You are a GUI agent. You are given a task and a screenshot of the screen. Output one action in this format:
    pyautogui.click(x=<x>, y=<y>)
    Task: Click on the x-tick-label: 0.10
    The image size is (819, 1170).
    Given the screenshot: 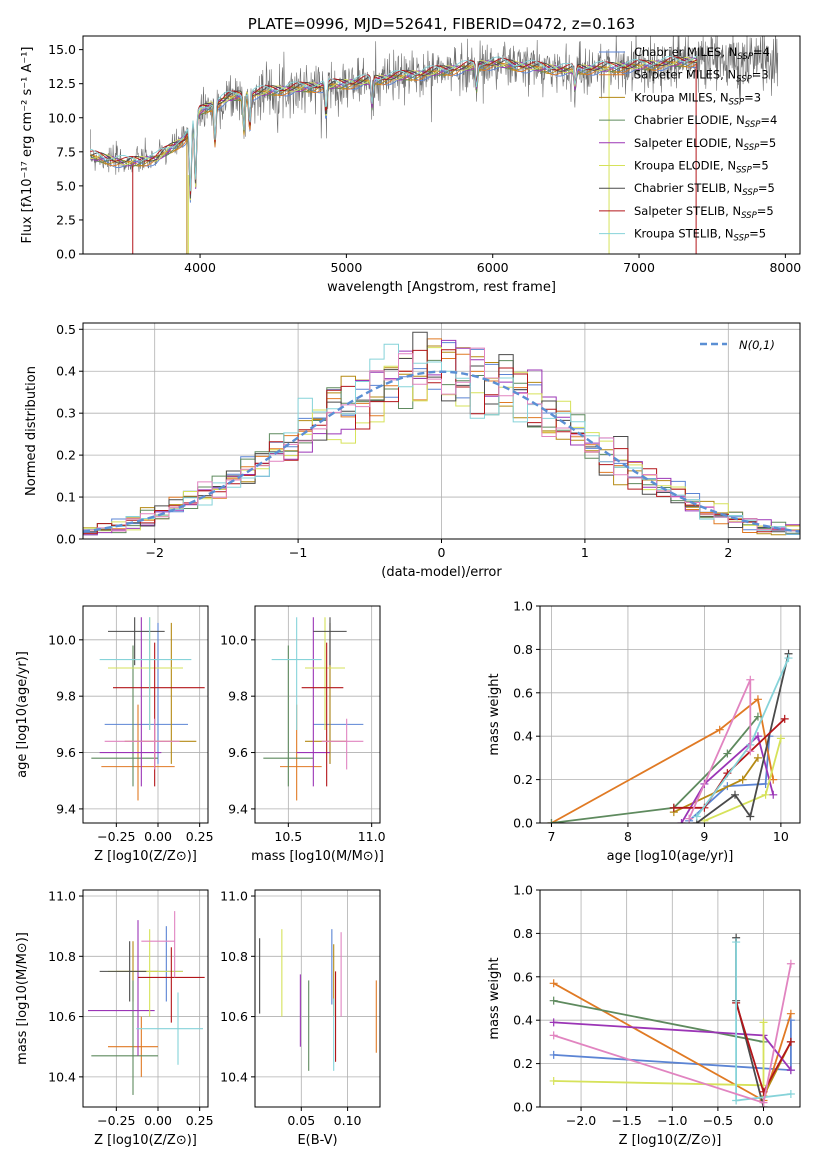 What is the action you would take?
    pyautogui.click(x=348, y=1120)
    